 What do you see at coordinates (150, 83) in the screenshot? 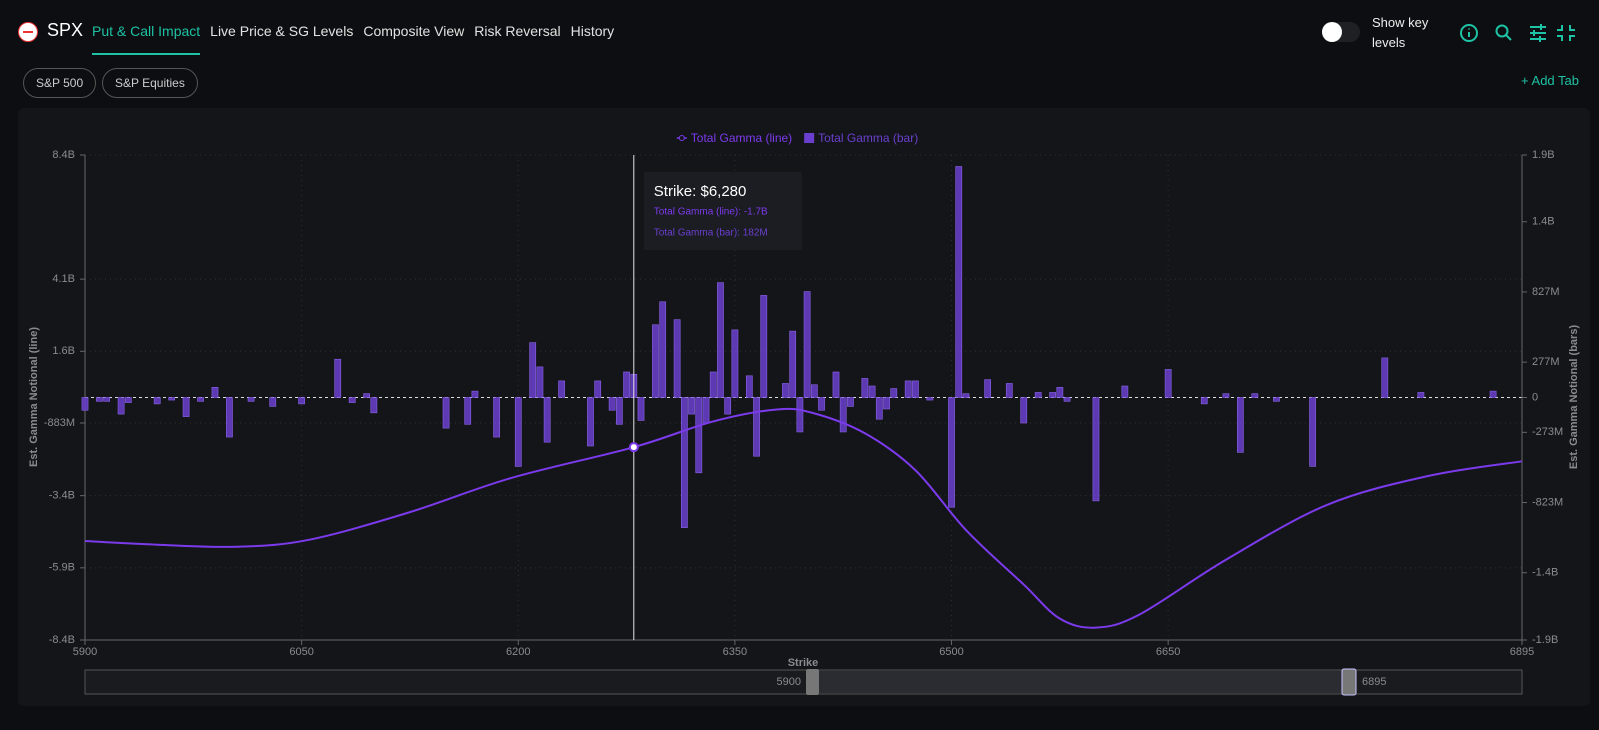
I see `sub-tab: S&P Equities` at bounding box center [150, 83].